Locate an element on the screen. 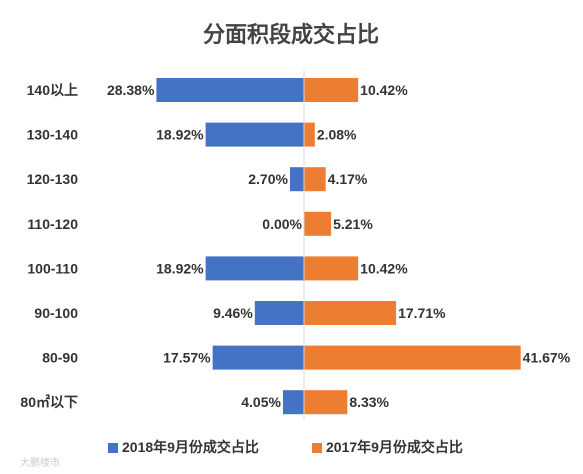 This screenshot has height=474, width=583. data-label: 2.70% is located at coordinates (268, 179).